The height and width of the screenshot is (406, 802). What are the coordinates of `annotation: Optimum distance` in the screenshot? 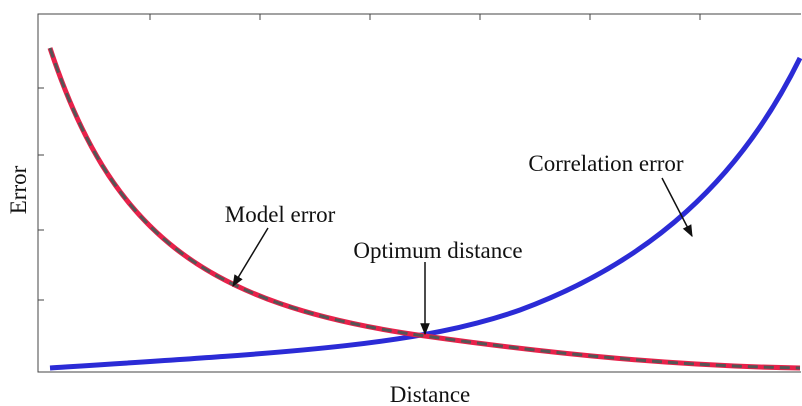 It's located at (437, 250).